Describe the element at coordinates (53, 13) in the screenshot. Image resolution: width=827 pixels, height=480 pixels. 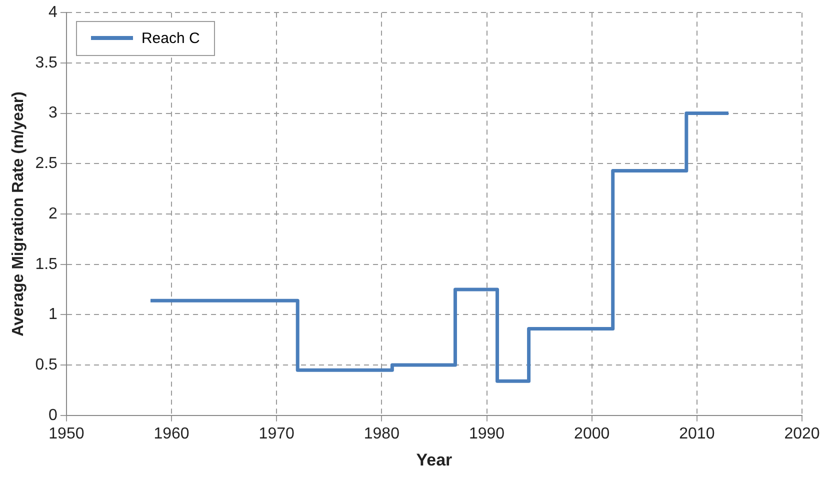
I see `y-tick-label: 4` at that location.